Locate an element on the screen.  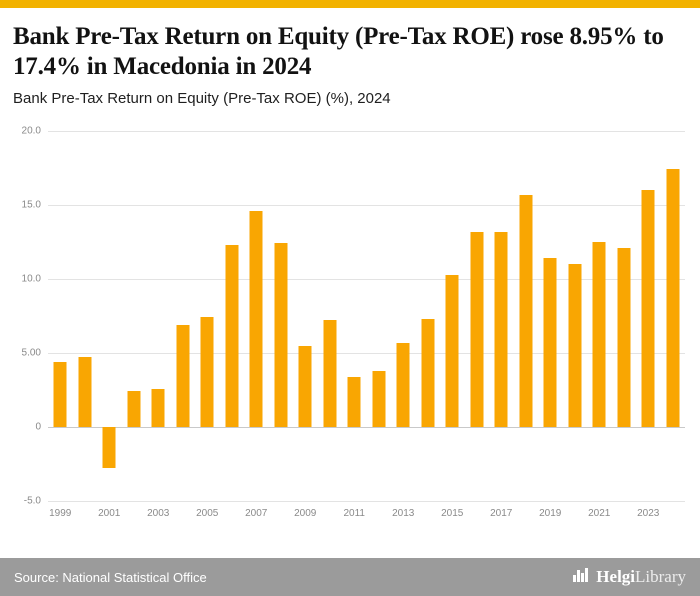
x-axis-tick-label: 2011 is located at coordinates (354, 513).